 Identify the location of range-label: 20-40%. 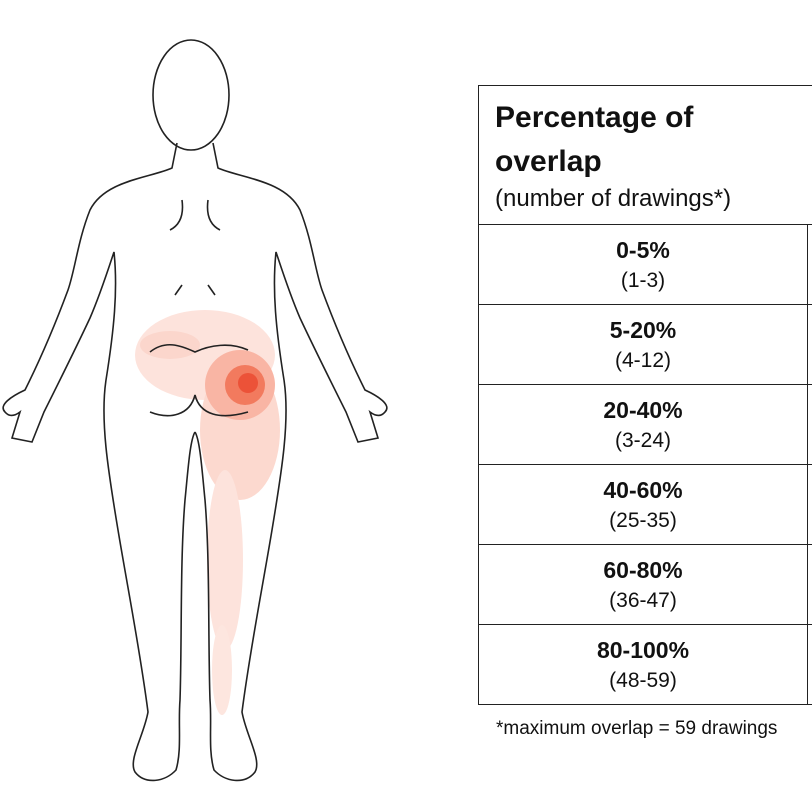
(643, 409).